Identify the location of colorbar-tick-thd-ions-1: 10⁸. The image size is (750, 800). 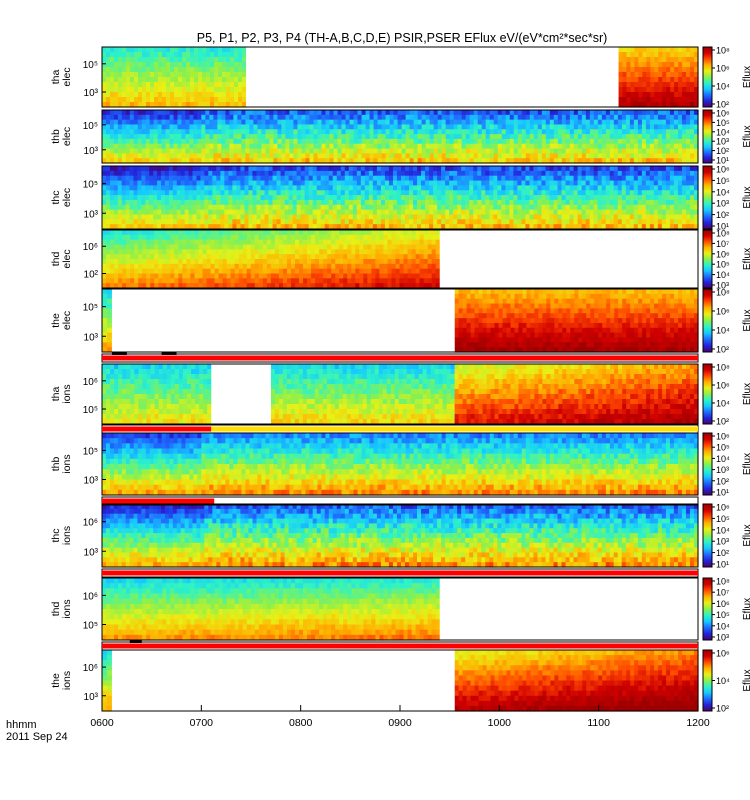
(723, 582).